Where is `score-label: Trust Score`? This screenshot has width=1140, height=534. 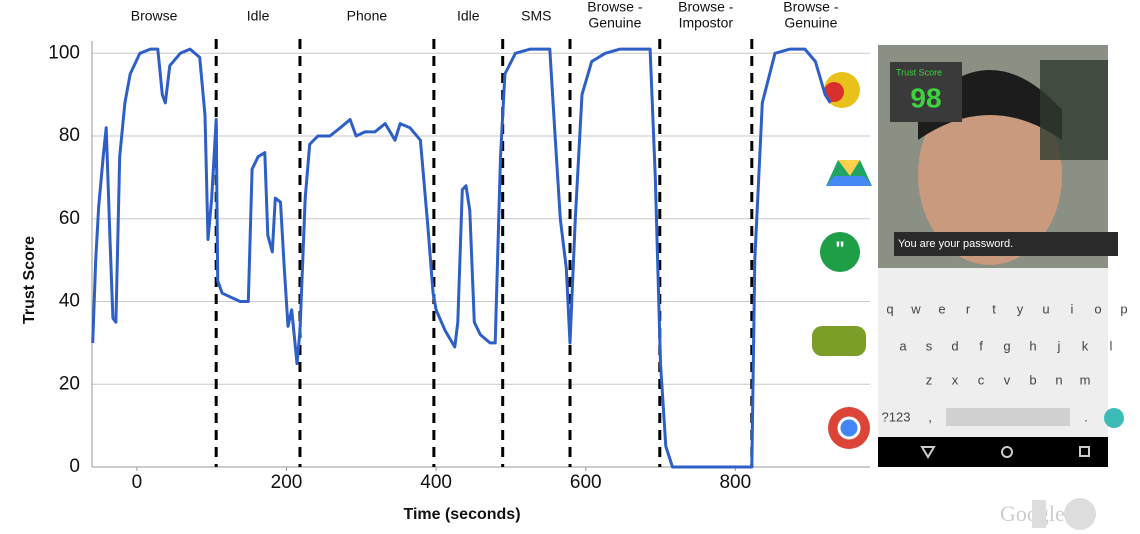
score-label: Trust Score is located at coordinates (919, 72).